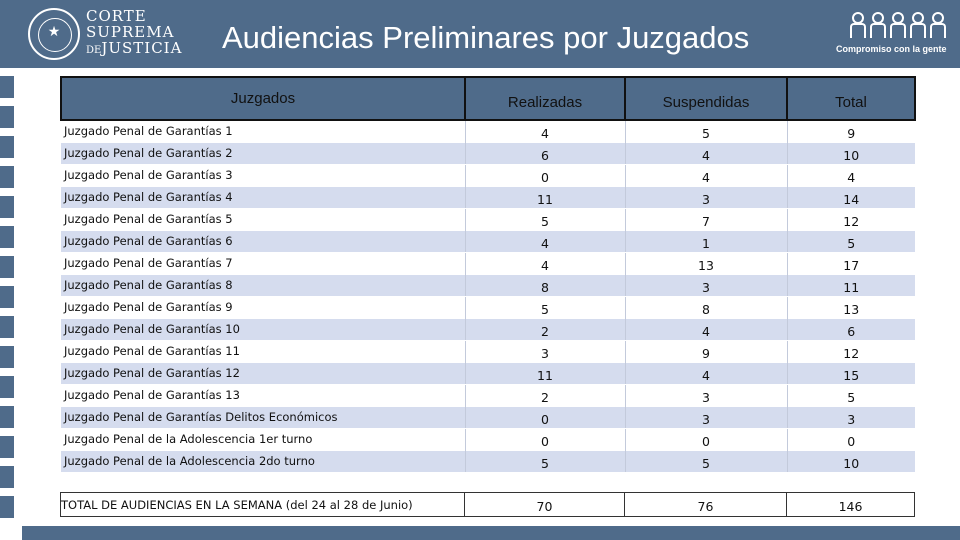  I want to click on table-row: Juzgado Penal de Garantías 9 5 8 13, so click(488, 307).